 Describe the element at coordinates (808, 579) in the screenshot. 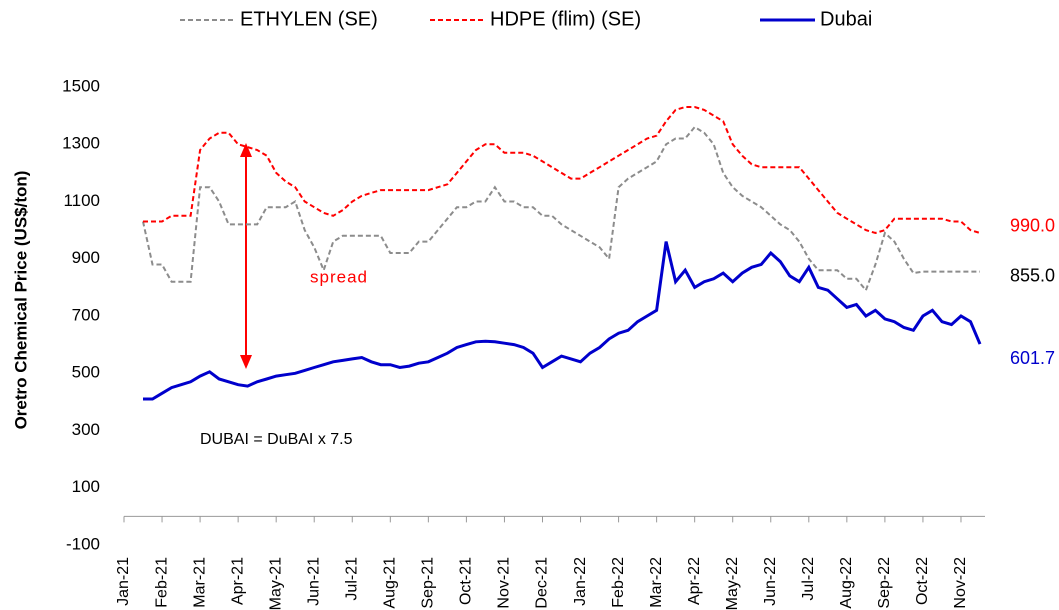

I see `x-tick-label: Jul-22` at that location.